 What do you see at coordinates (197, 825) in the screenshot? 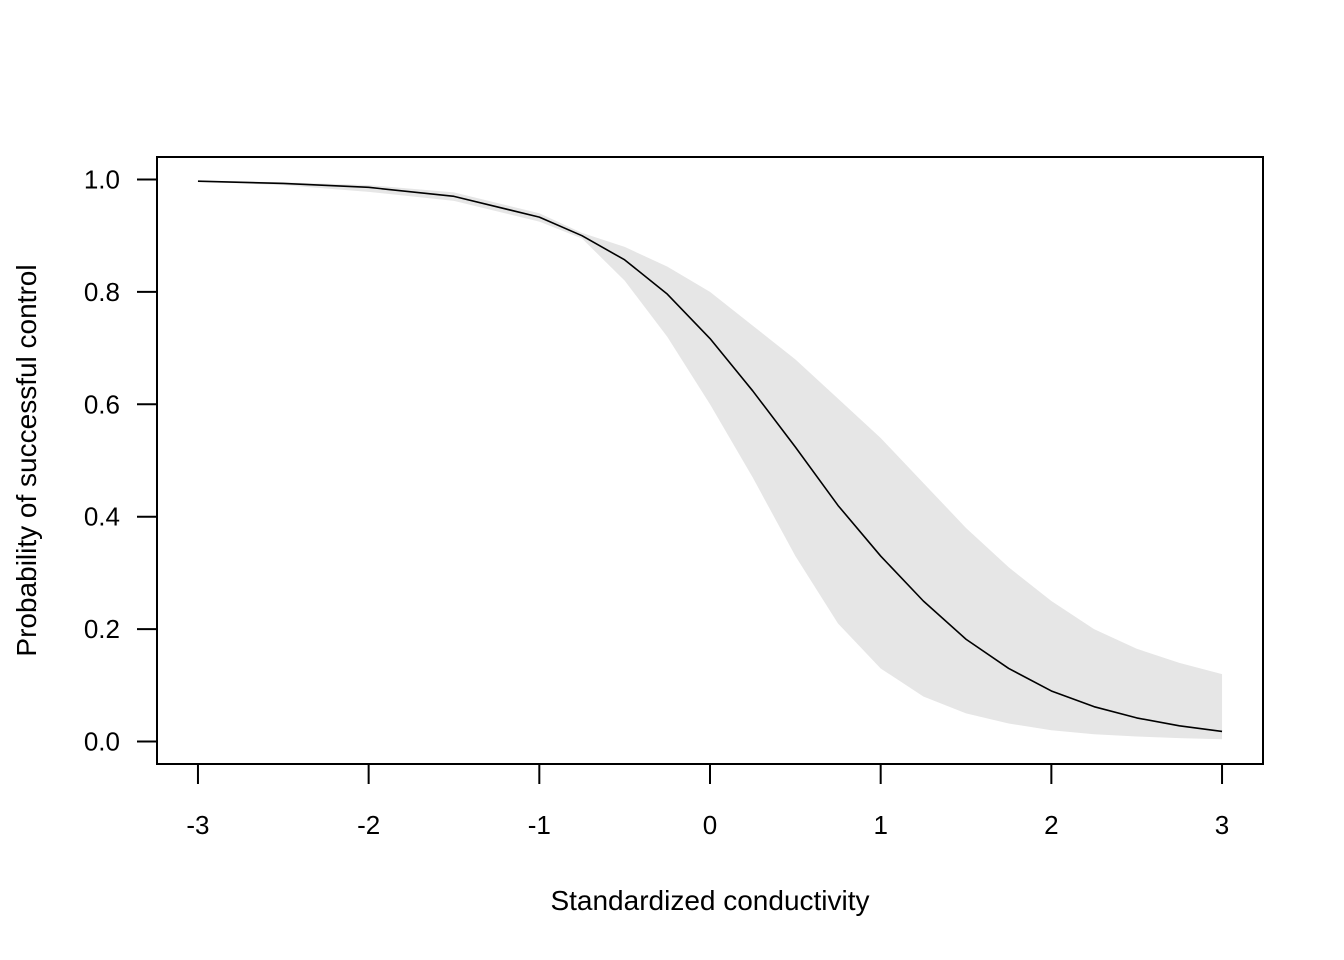
I see `x-tick-label: -3` at bounding box center [197, 825].